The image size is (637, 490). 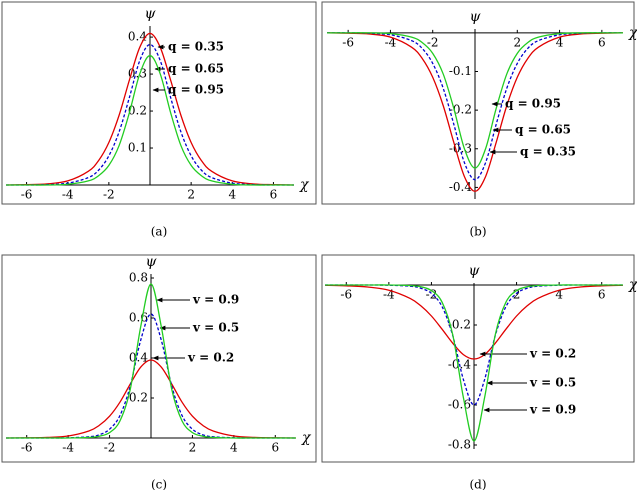 What do you see at coordinates (159, 232) in the screenshot?
I see `caption: (a)` at bounding box center [159, 232].